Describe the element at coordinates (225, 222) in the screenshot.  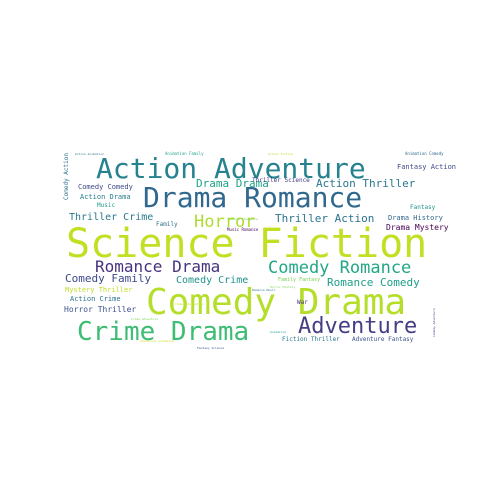
I see `word: Horror` at that location.